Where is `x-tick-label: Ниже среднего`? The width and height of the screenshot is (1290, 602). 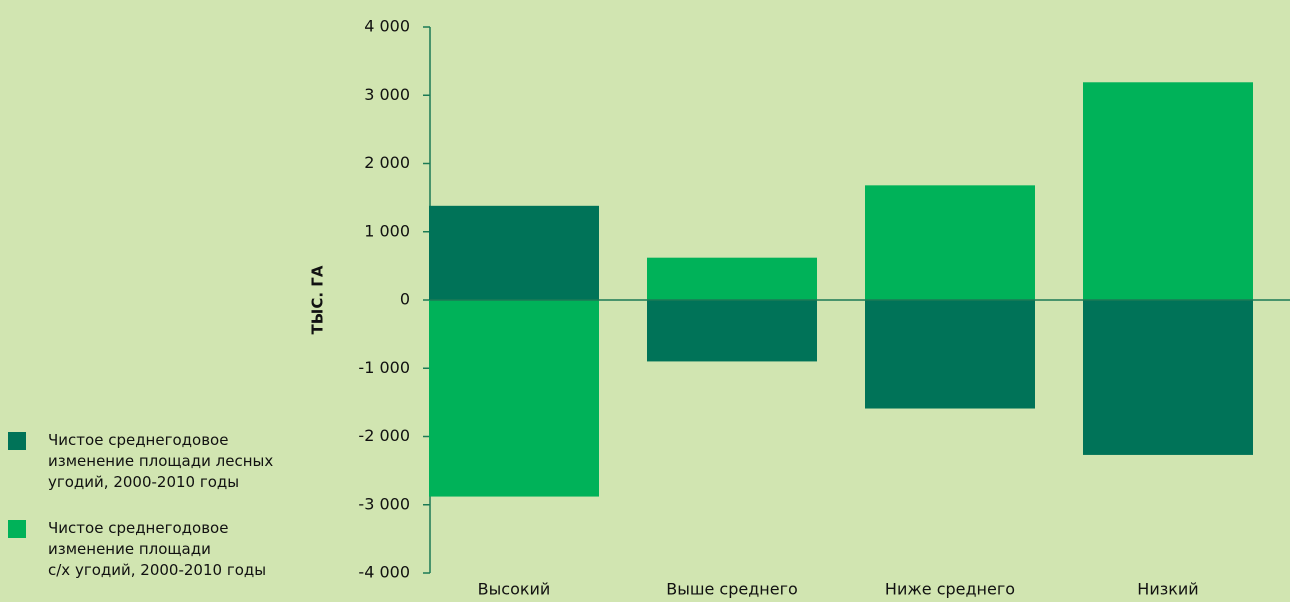 x-tick-label: Ниже среднего is located at coordinates (950, 589).